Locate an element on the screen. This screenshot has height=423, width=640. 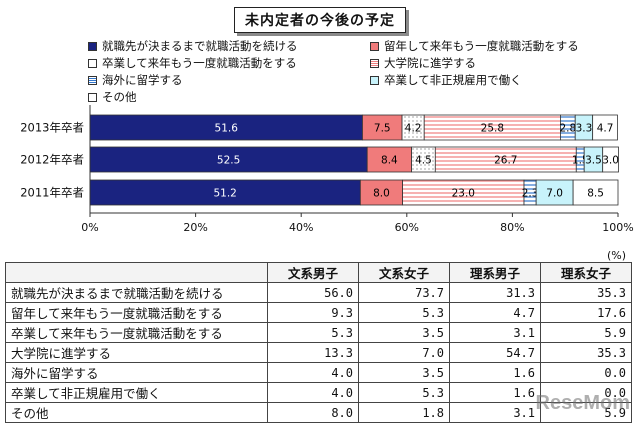
data-label: 8.5 is located at coordinates (595, 194).